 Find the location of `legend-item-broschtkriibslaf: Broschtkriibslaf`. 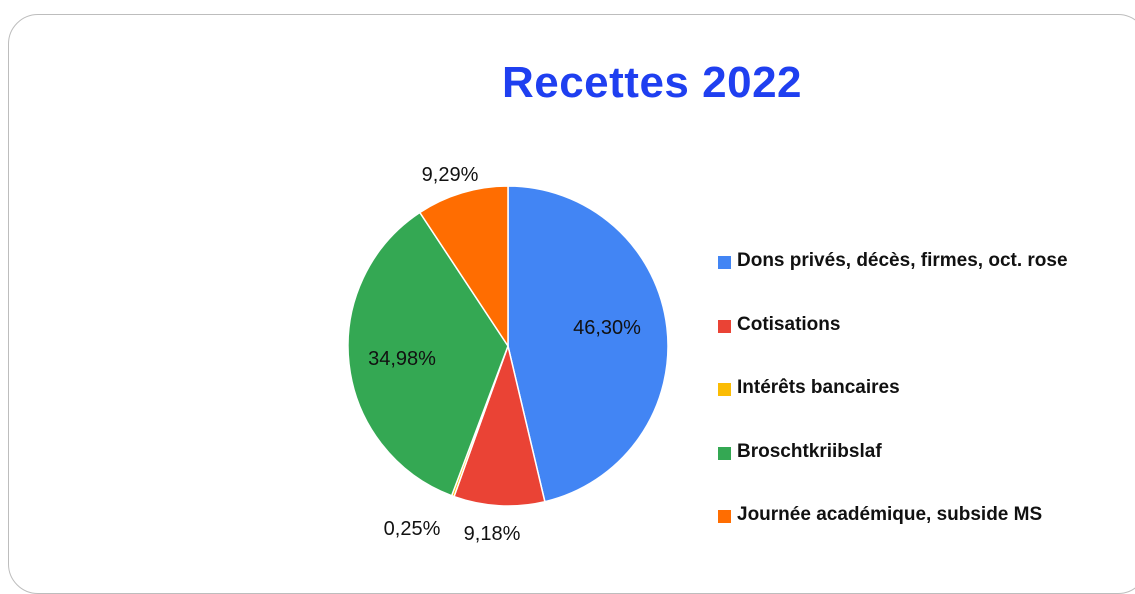

legend-item-broschtkriibslaf: Broschtkriibslaf is located at coordinates (893, 473).